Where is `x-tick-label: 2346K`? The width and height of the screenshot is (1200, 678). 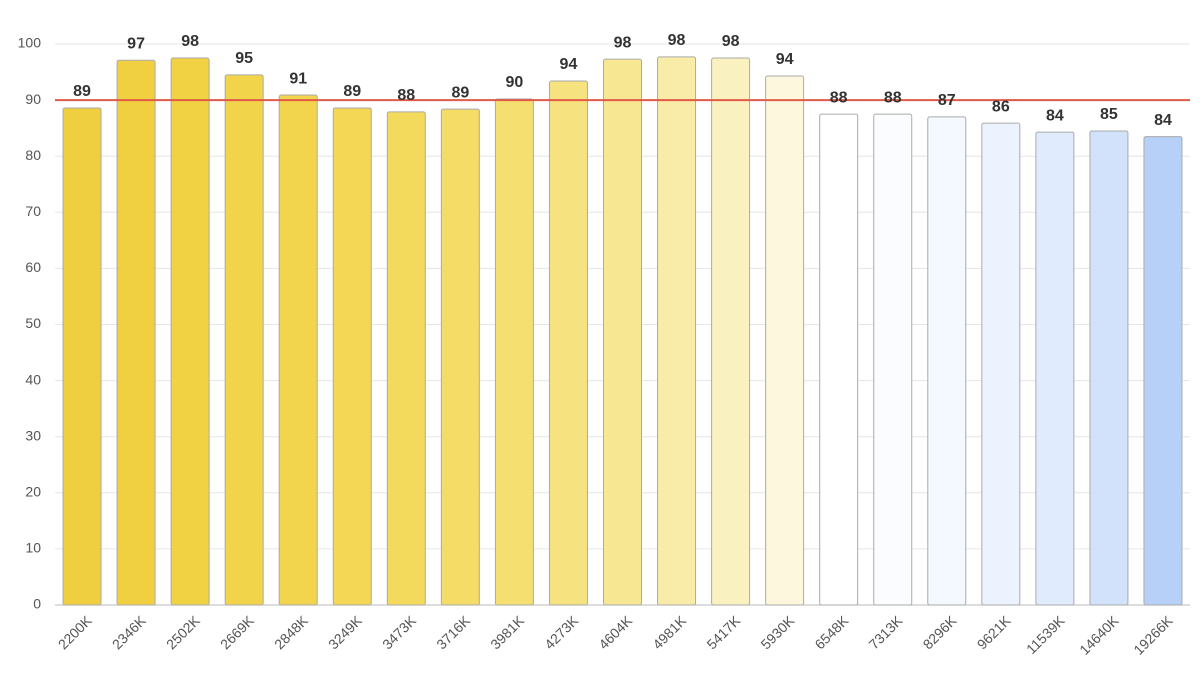
x-tick-label: 2346K is located at coordinates (129, 632).